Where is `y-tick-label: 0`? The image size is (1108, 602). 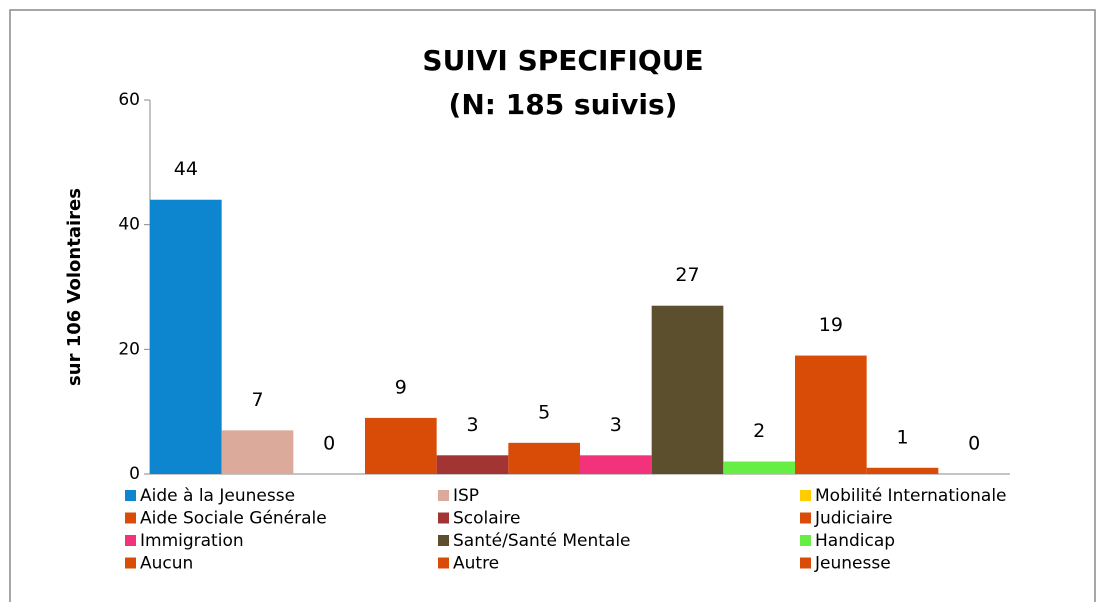
y-tick-label: 0 is located at coordinates (134, 474).